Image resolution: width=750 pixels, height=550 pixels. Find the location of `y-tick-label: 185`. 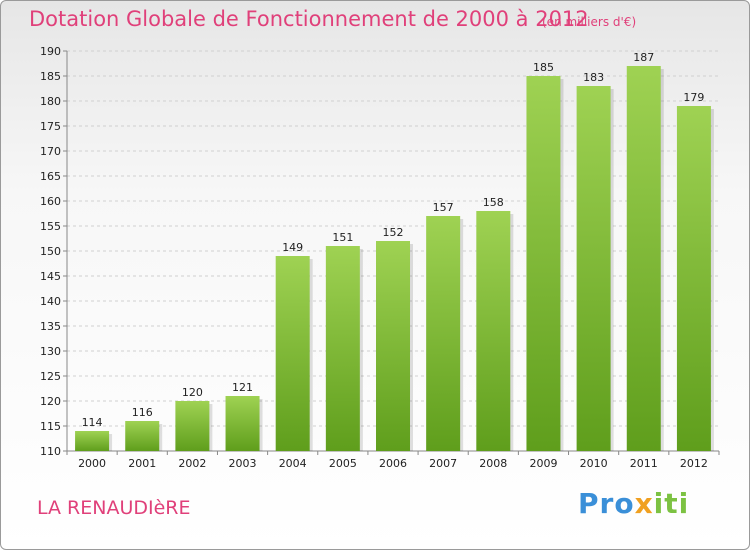

y-tick-label: 185 is located at coordinates (50, 76).